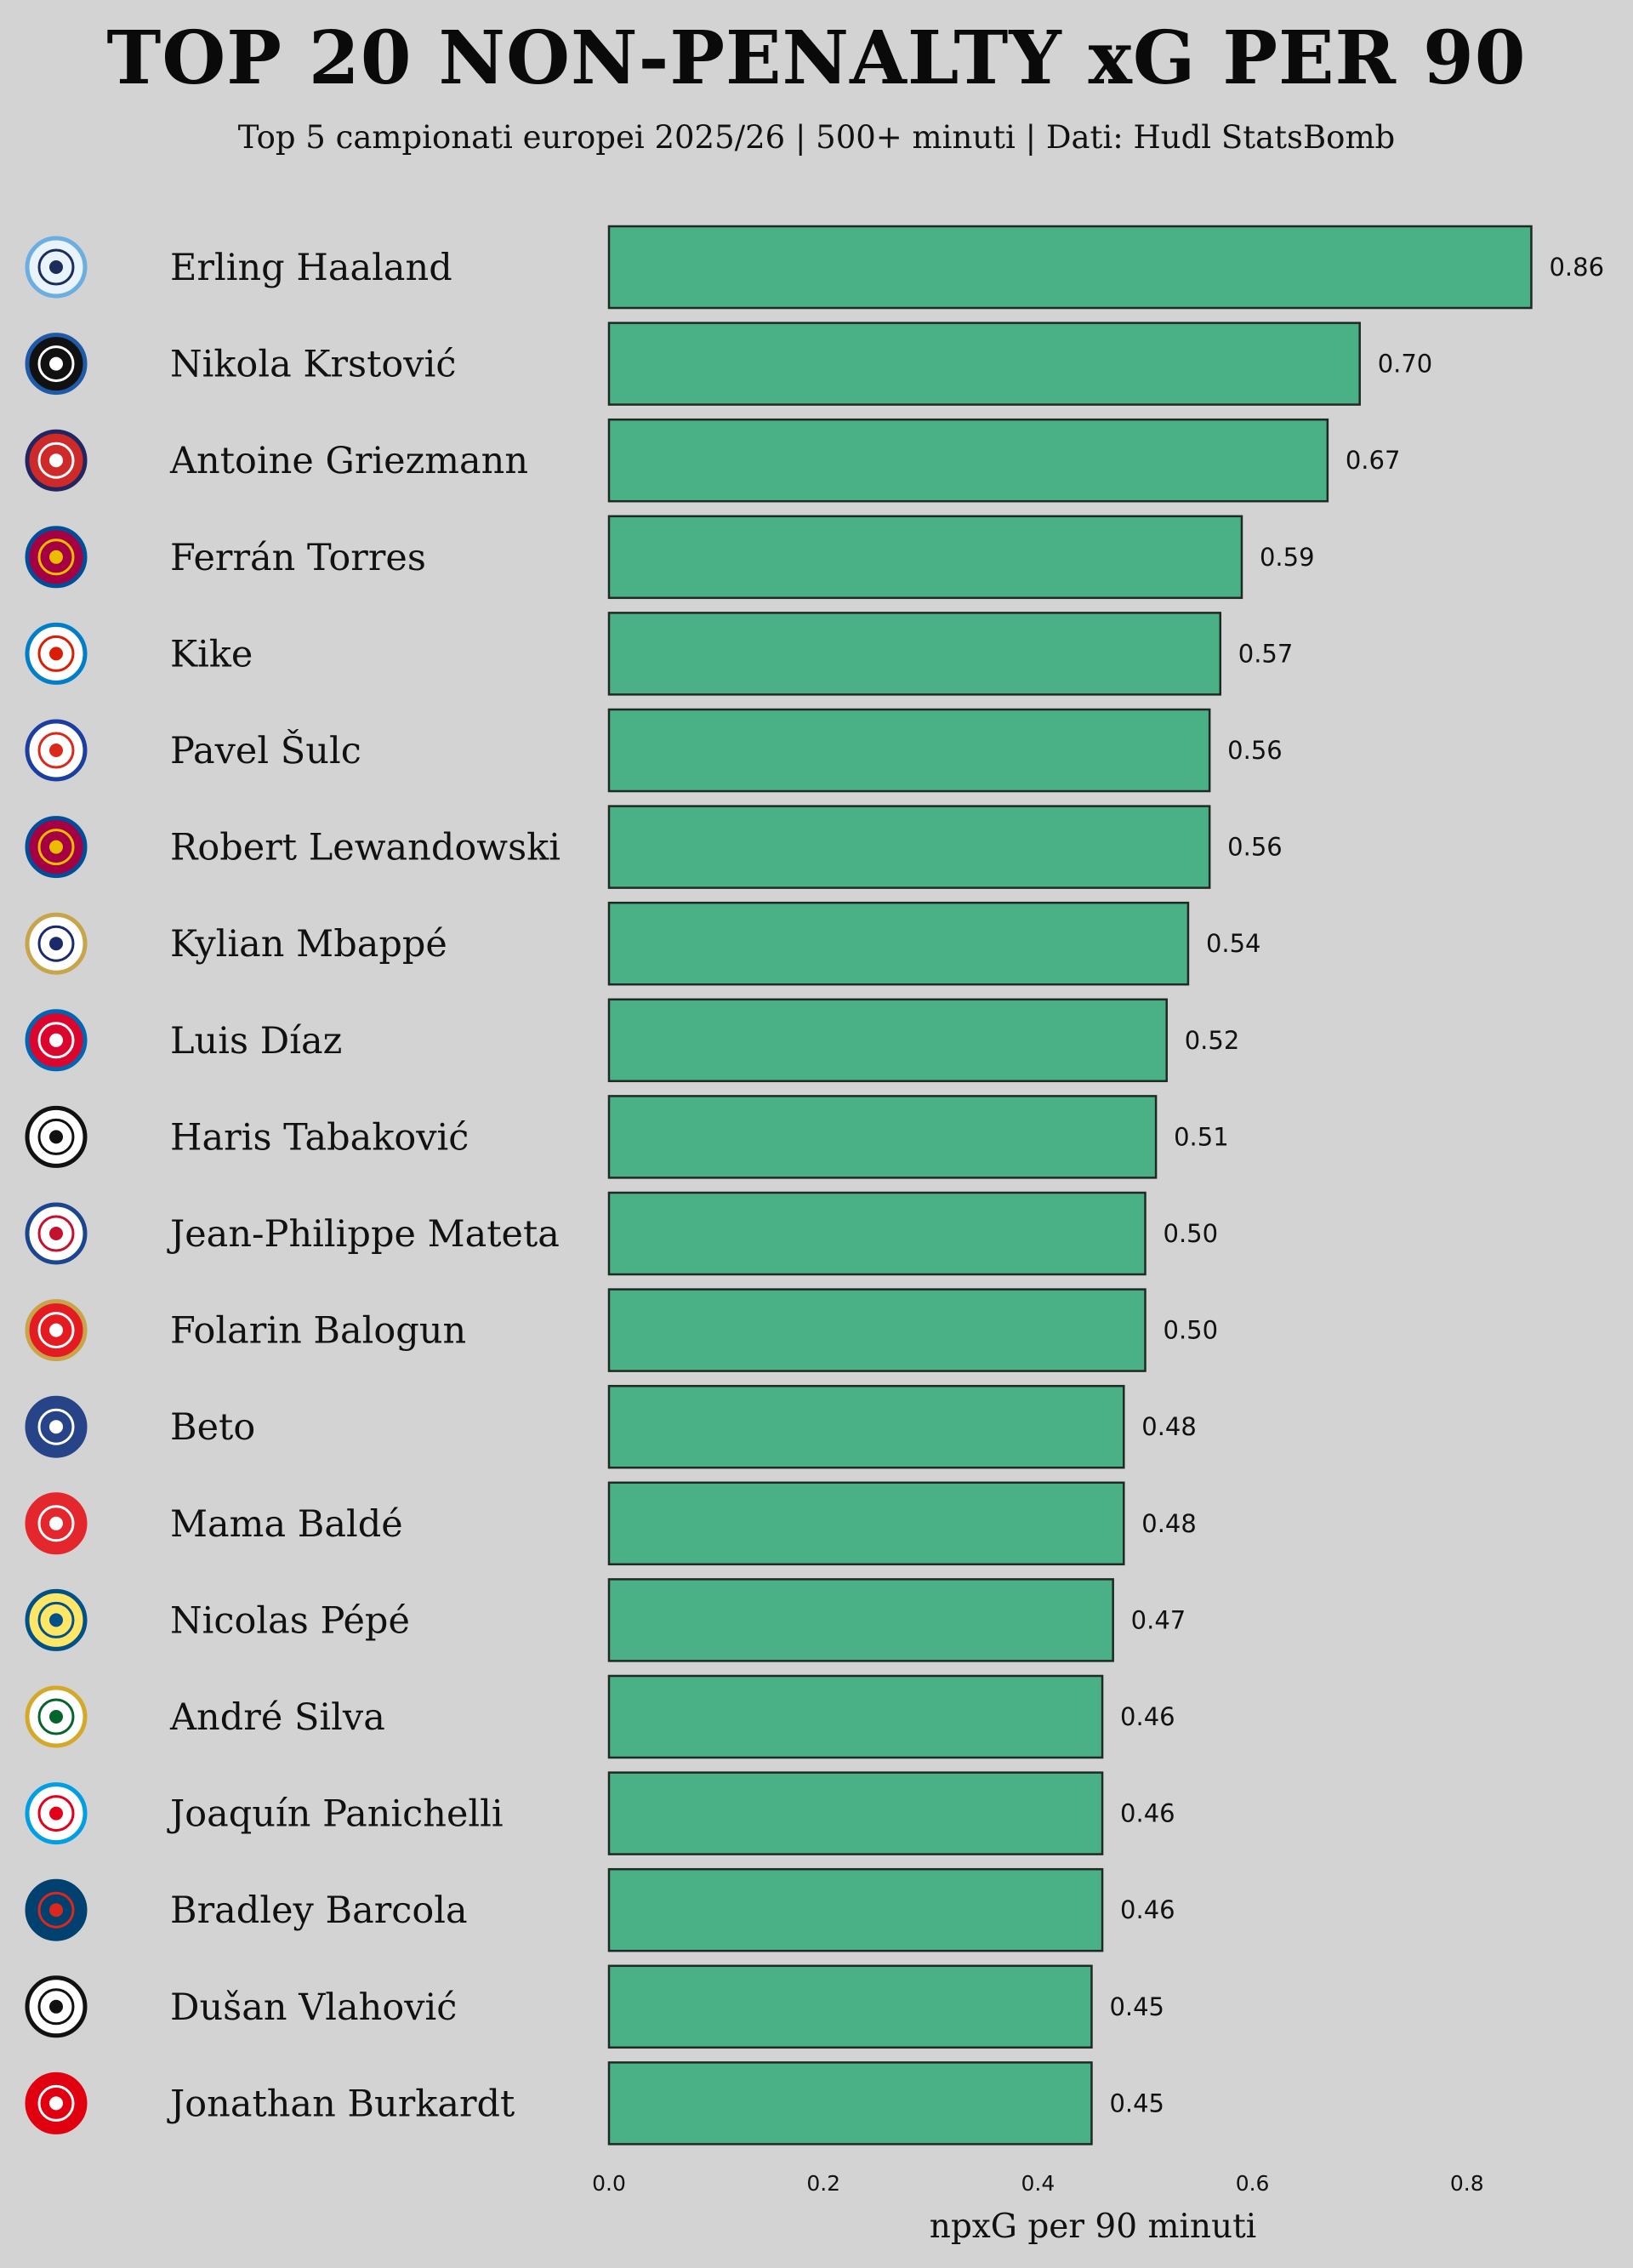 Image resolution: width=1633 pixels, height=2268 pixels. Describe the element at coordinates (286, 1525) in the screenshot. I see `player-label: Mama Baldé` at that location.